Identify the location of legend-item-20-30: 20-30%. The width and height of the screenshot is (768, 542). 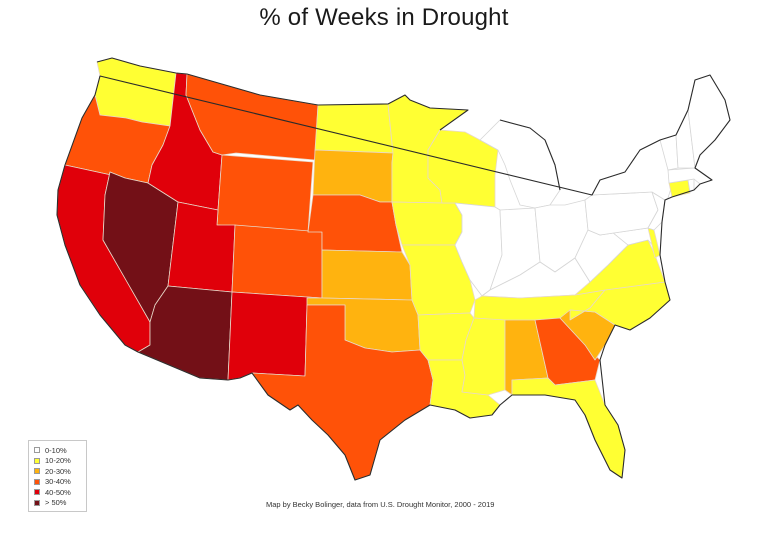
(58, 471).